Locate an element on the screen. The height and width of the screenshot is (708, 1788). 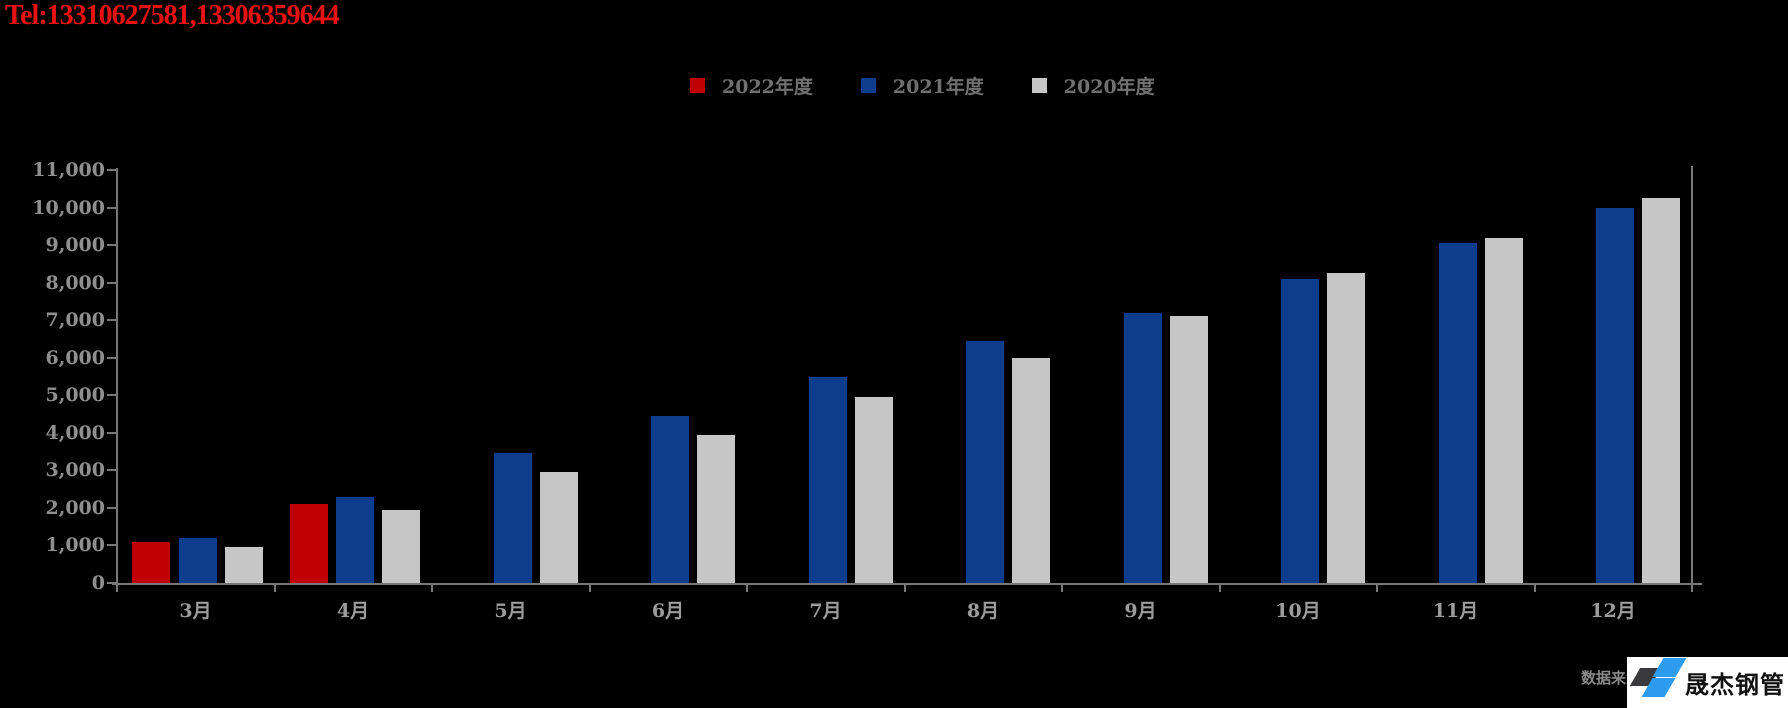
bar-2020年度-8月 is located at coordinates (1031, 470).